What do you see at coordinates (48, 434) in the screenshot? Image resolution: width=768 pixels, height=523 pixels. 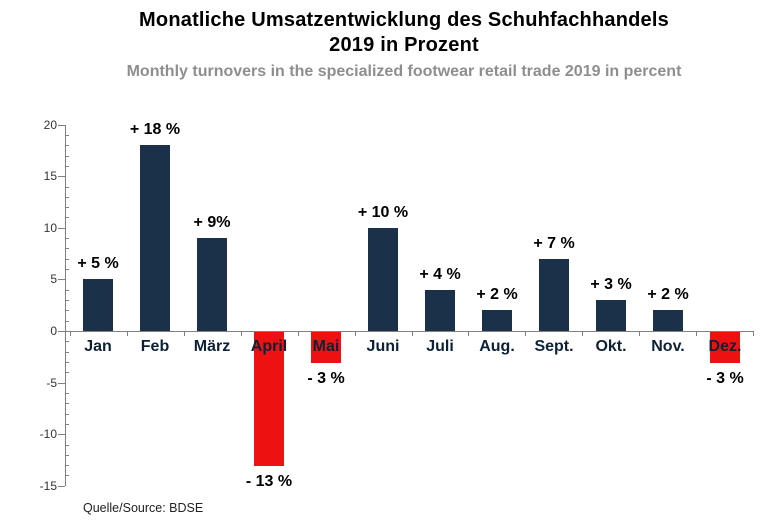 I see `y-axis-tick-label: -10` at bounding box center [48, 434].